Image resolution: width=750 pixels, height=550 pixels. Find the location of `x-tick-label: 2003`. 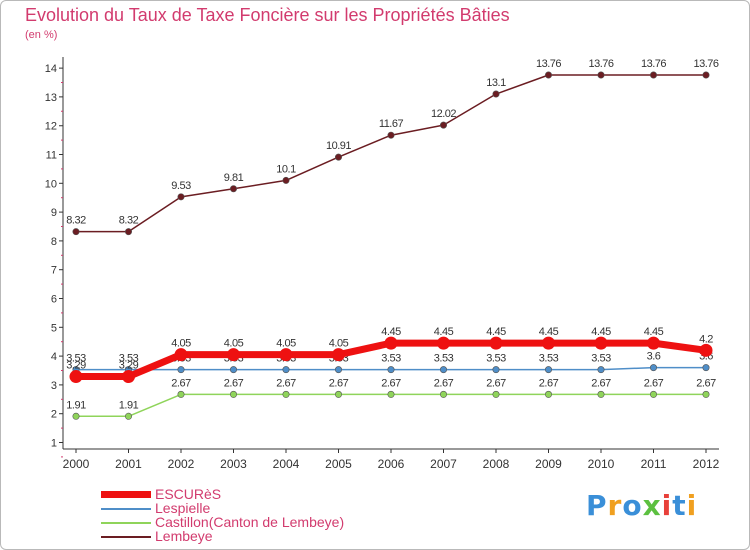

x-tick-label: 2003 is located at coordinates (233, 464).